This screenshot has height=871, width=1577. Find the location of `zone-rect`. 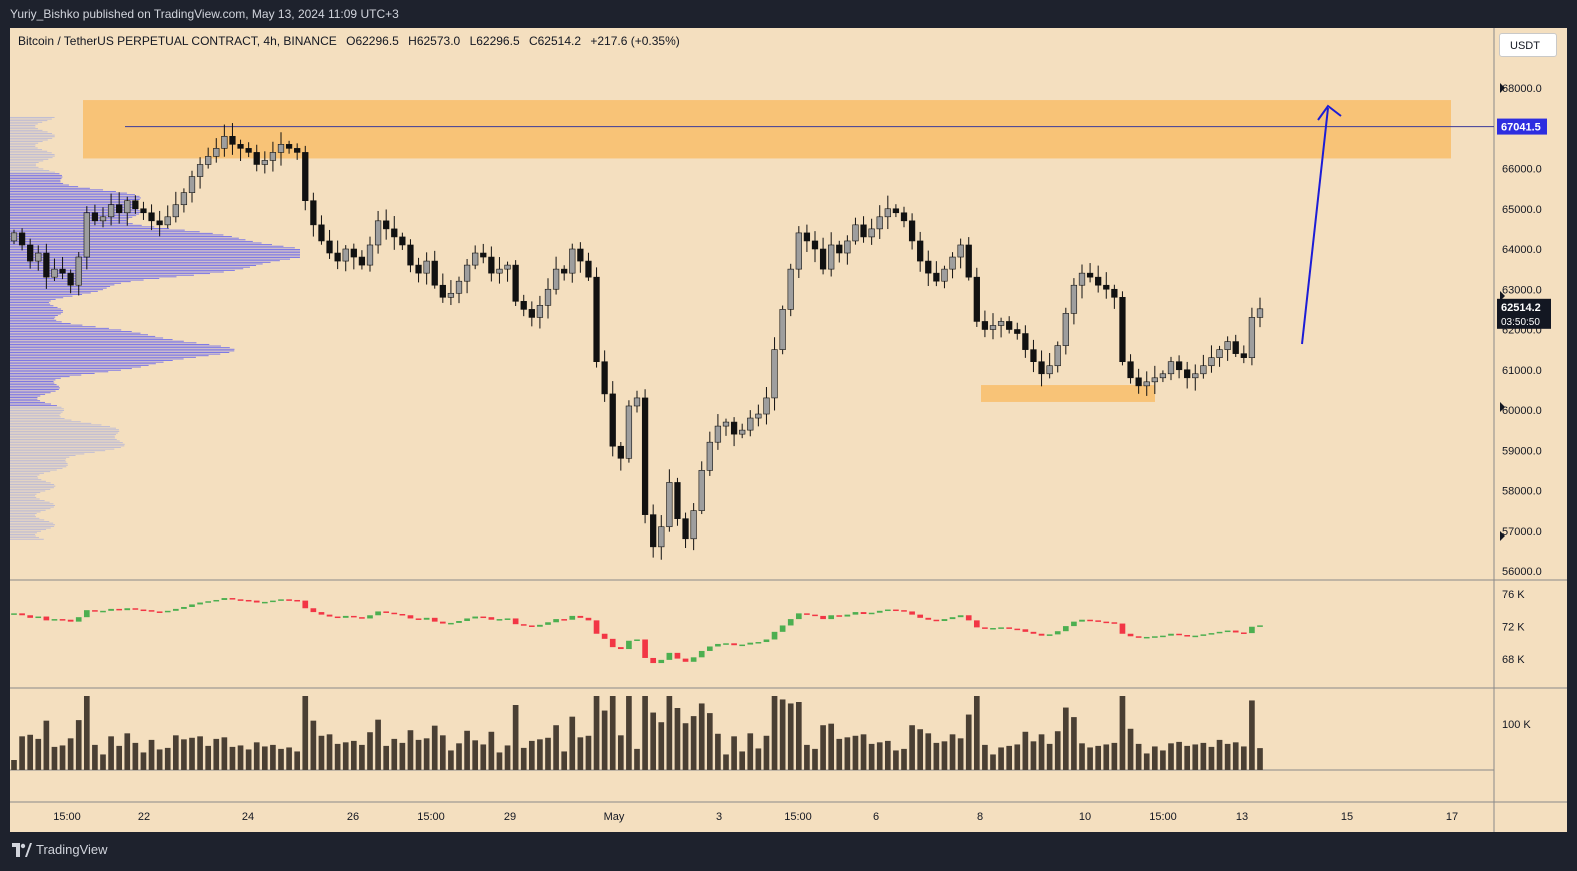

zone-rect is located at coordinates (1068, 393).